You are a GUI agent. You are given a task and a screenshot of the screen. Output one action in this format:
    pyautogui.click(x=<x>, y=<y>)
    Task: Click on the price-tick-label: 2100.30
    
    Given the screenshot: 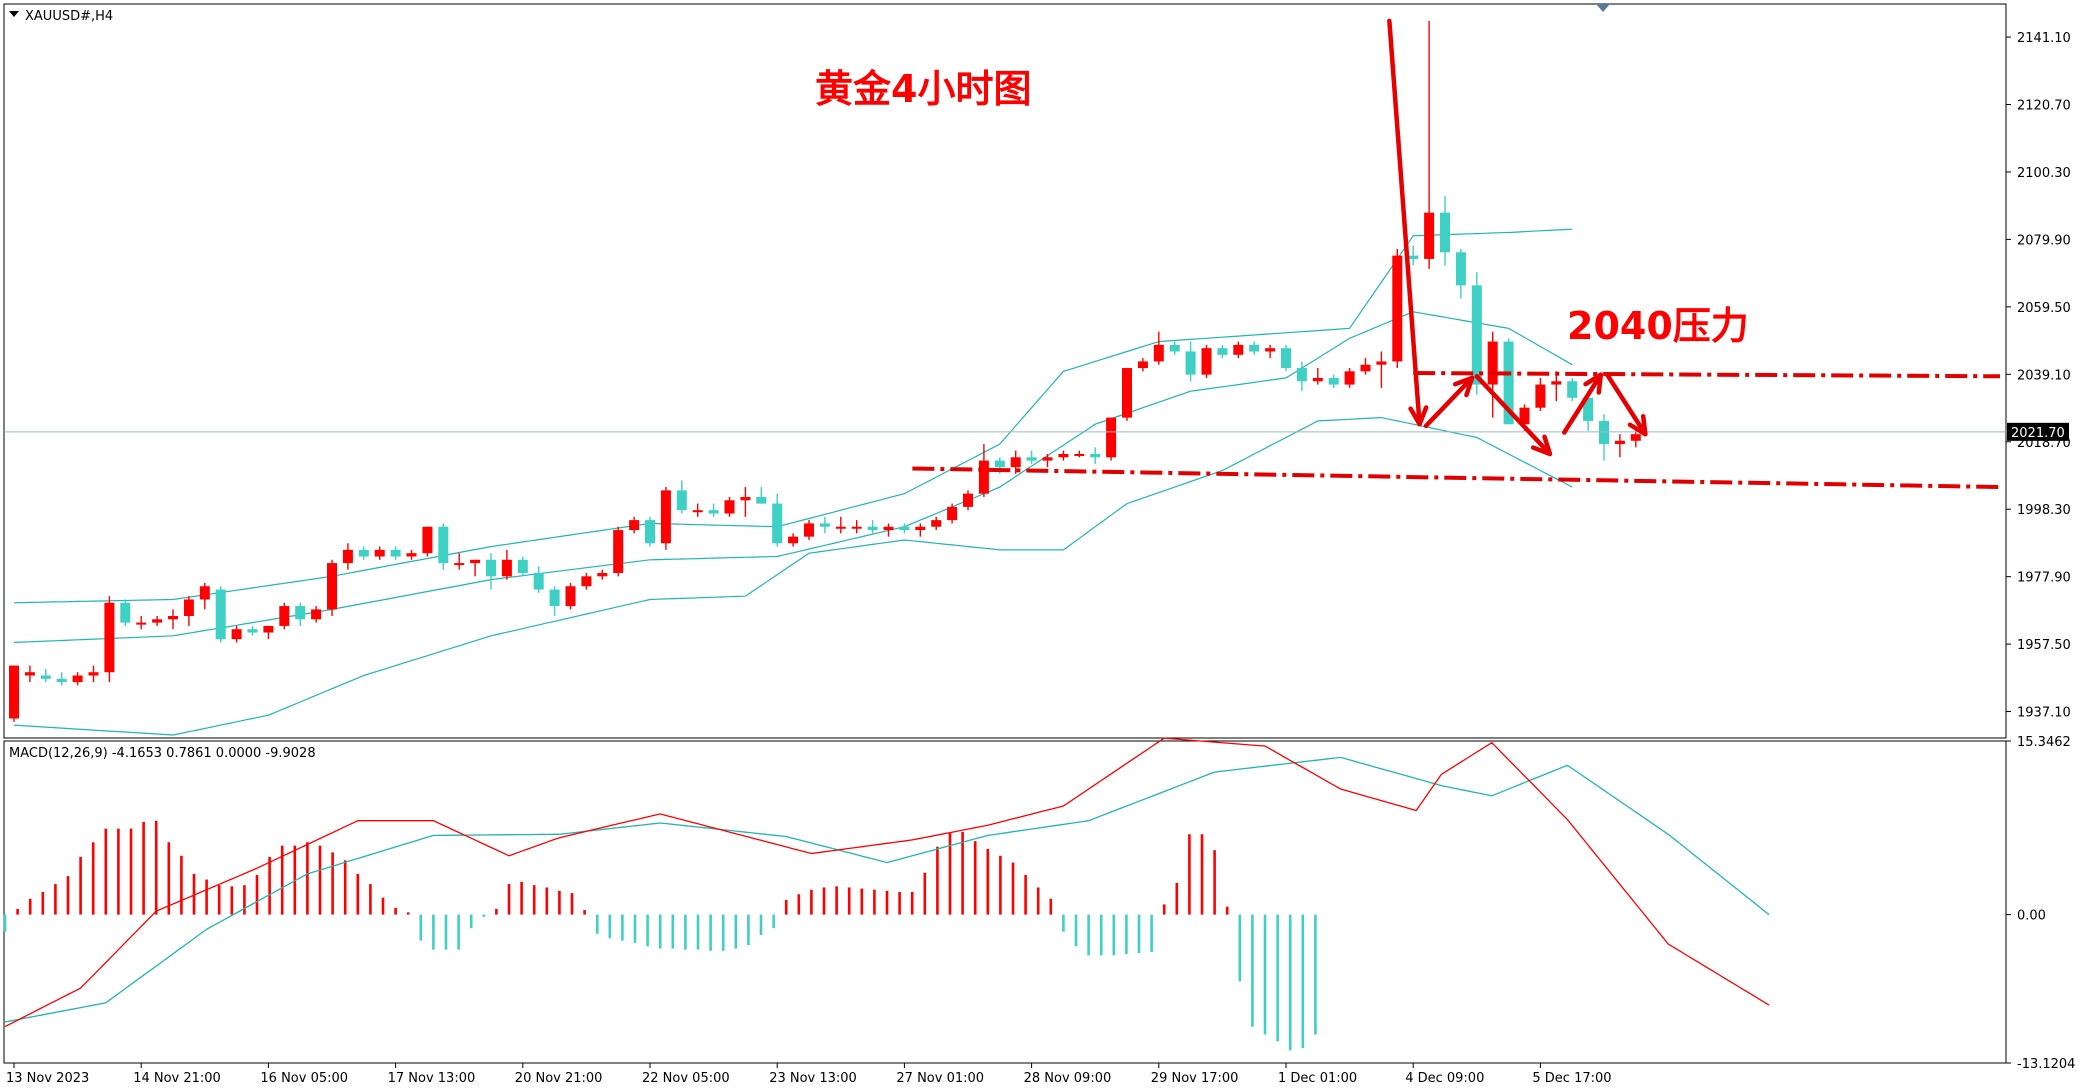 What is the action you would take?
    pyautogui.click(x=2044, y=173)
    